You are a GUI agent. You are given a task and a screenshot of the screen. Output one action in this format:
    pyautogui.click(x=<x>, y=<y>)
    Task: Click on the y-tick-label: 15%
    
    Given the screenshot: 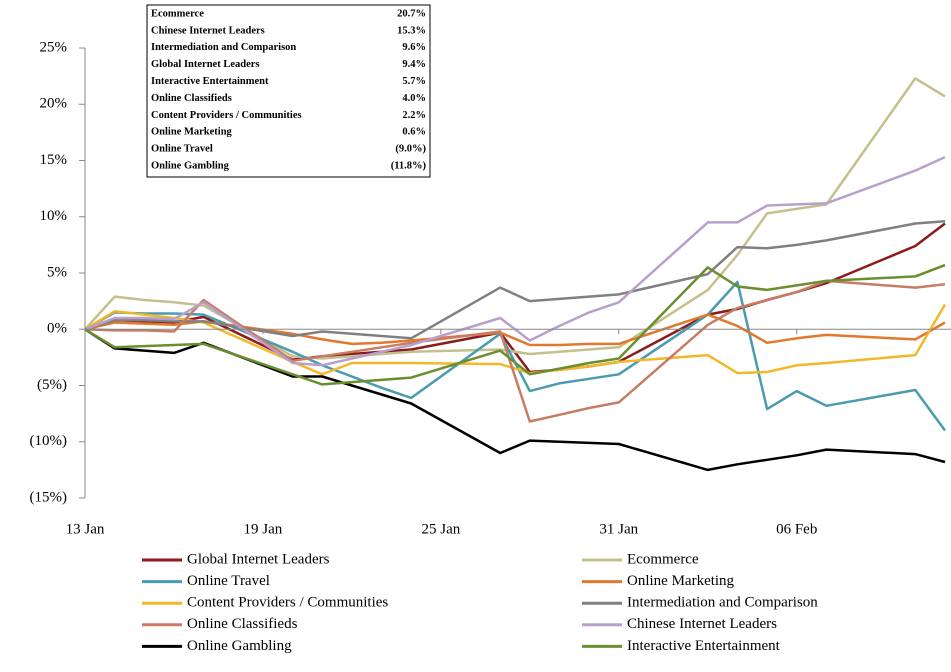 What is the action you would take?
    pyautogui.click(x=54, y=160)
    